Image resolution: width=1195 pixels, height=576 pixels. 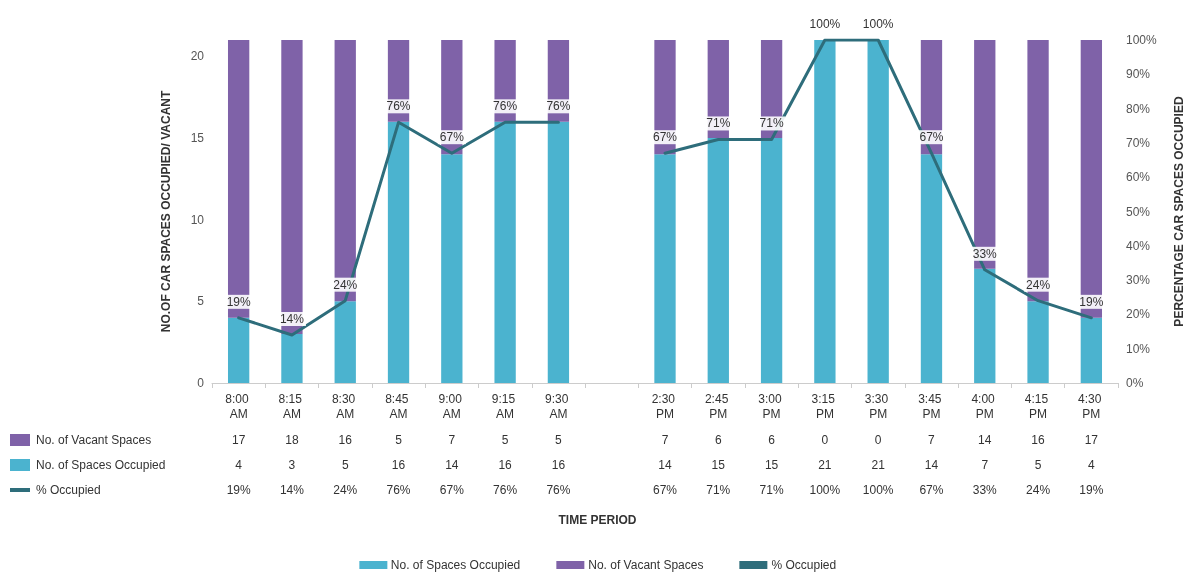 What do you see at coordinates (291, 318) in the screenshot?
I see `text: 14%` at bounding box center [291, 318].